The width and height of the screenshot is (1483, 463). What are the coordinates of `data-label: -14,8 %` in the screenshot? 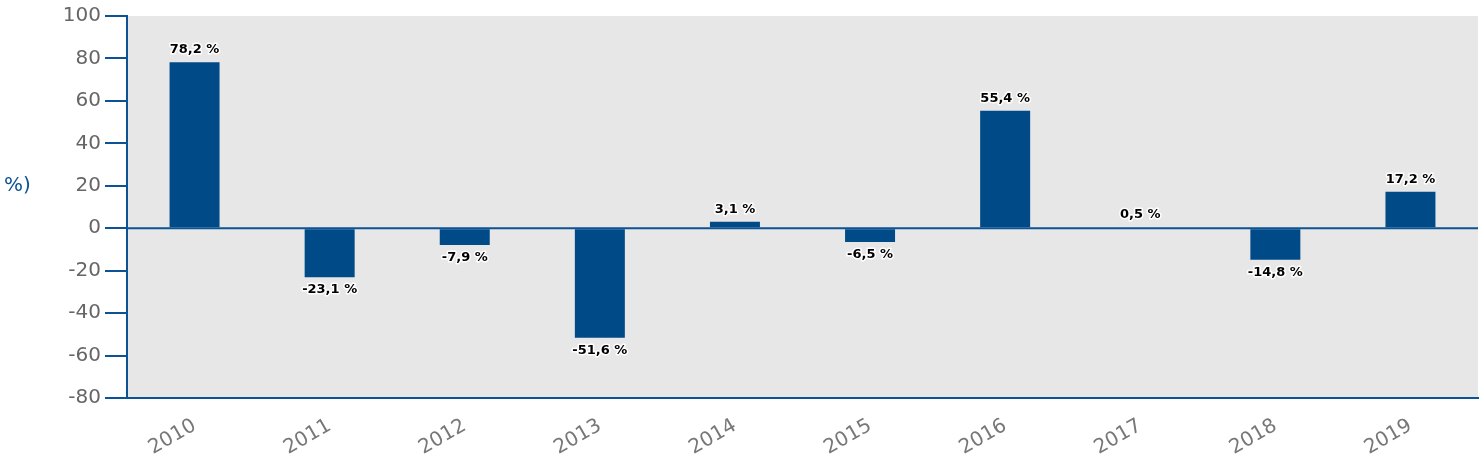 It's located at (1275, 271).